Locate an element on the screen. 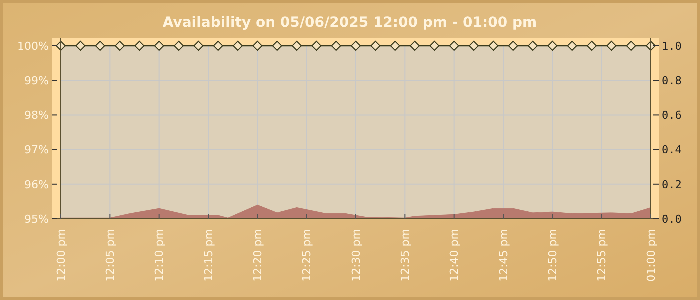 This screenshot has width=700, height=300. x-tick-label: 12:15 pm is located at coordinates (209, 255).